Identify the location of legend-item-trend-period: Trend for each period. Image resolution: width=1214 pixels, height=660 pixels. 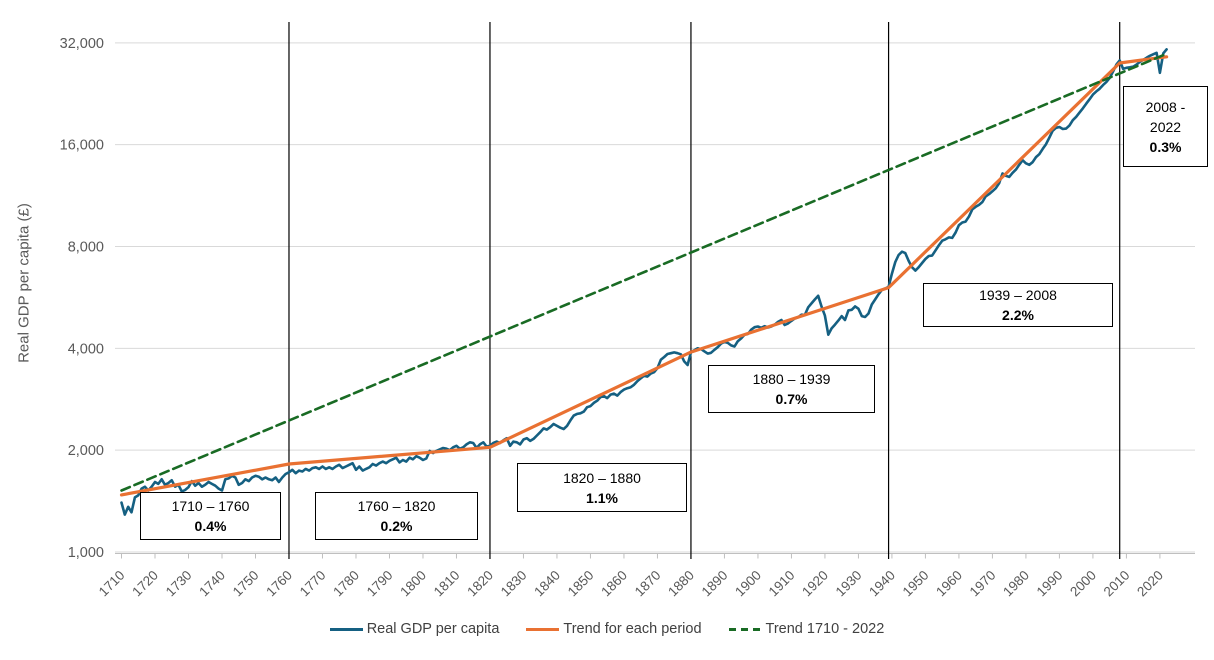
(614, 629).